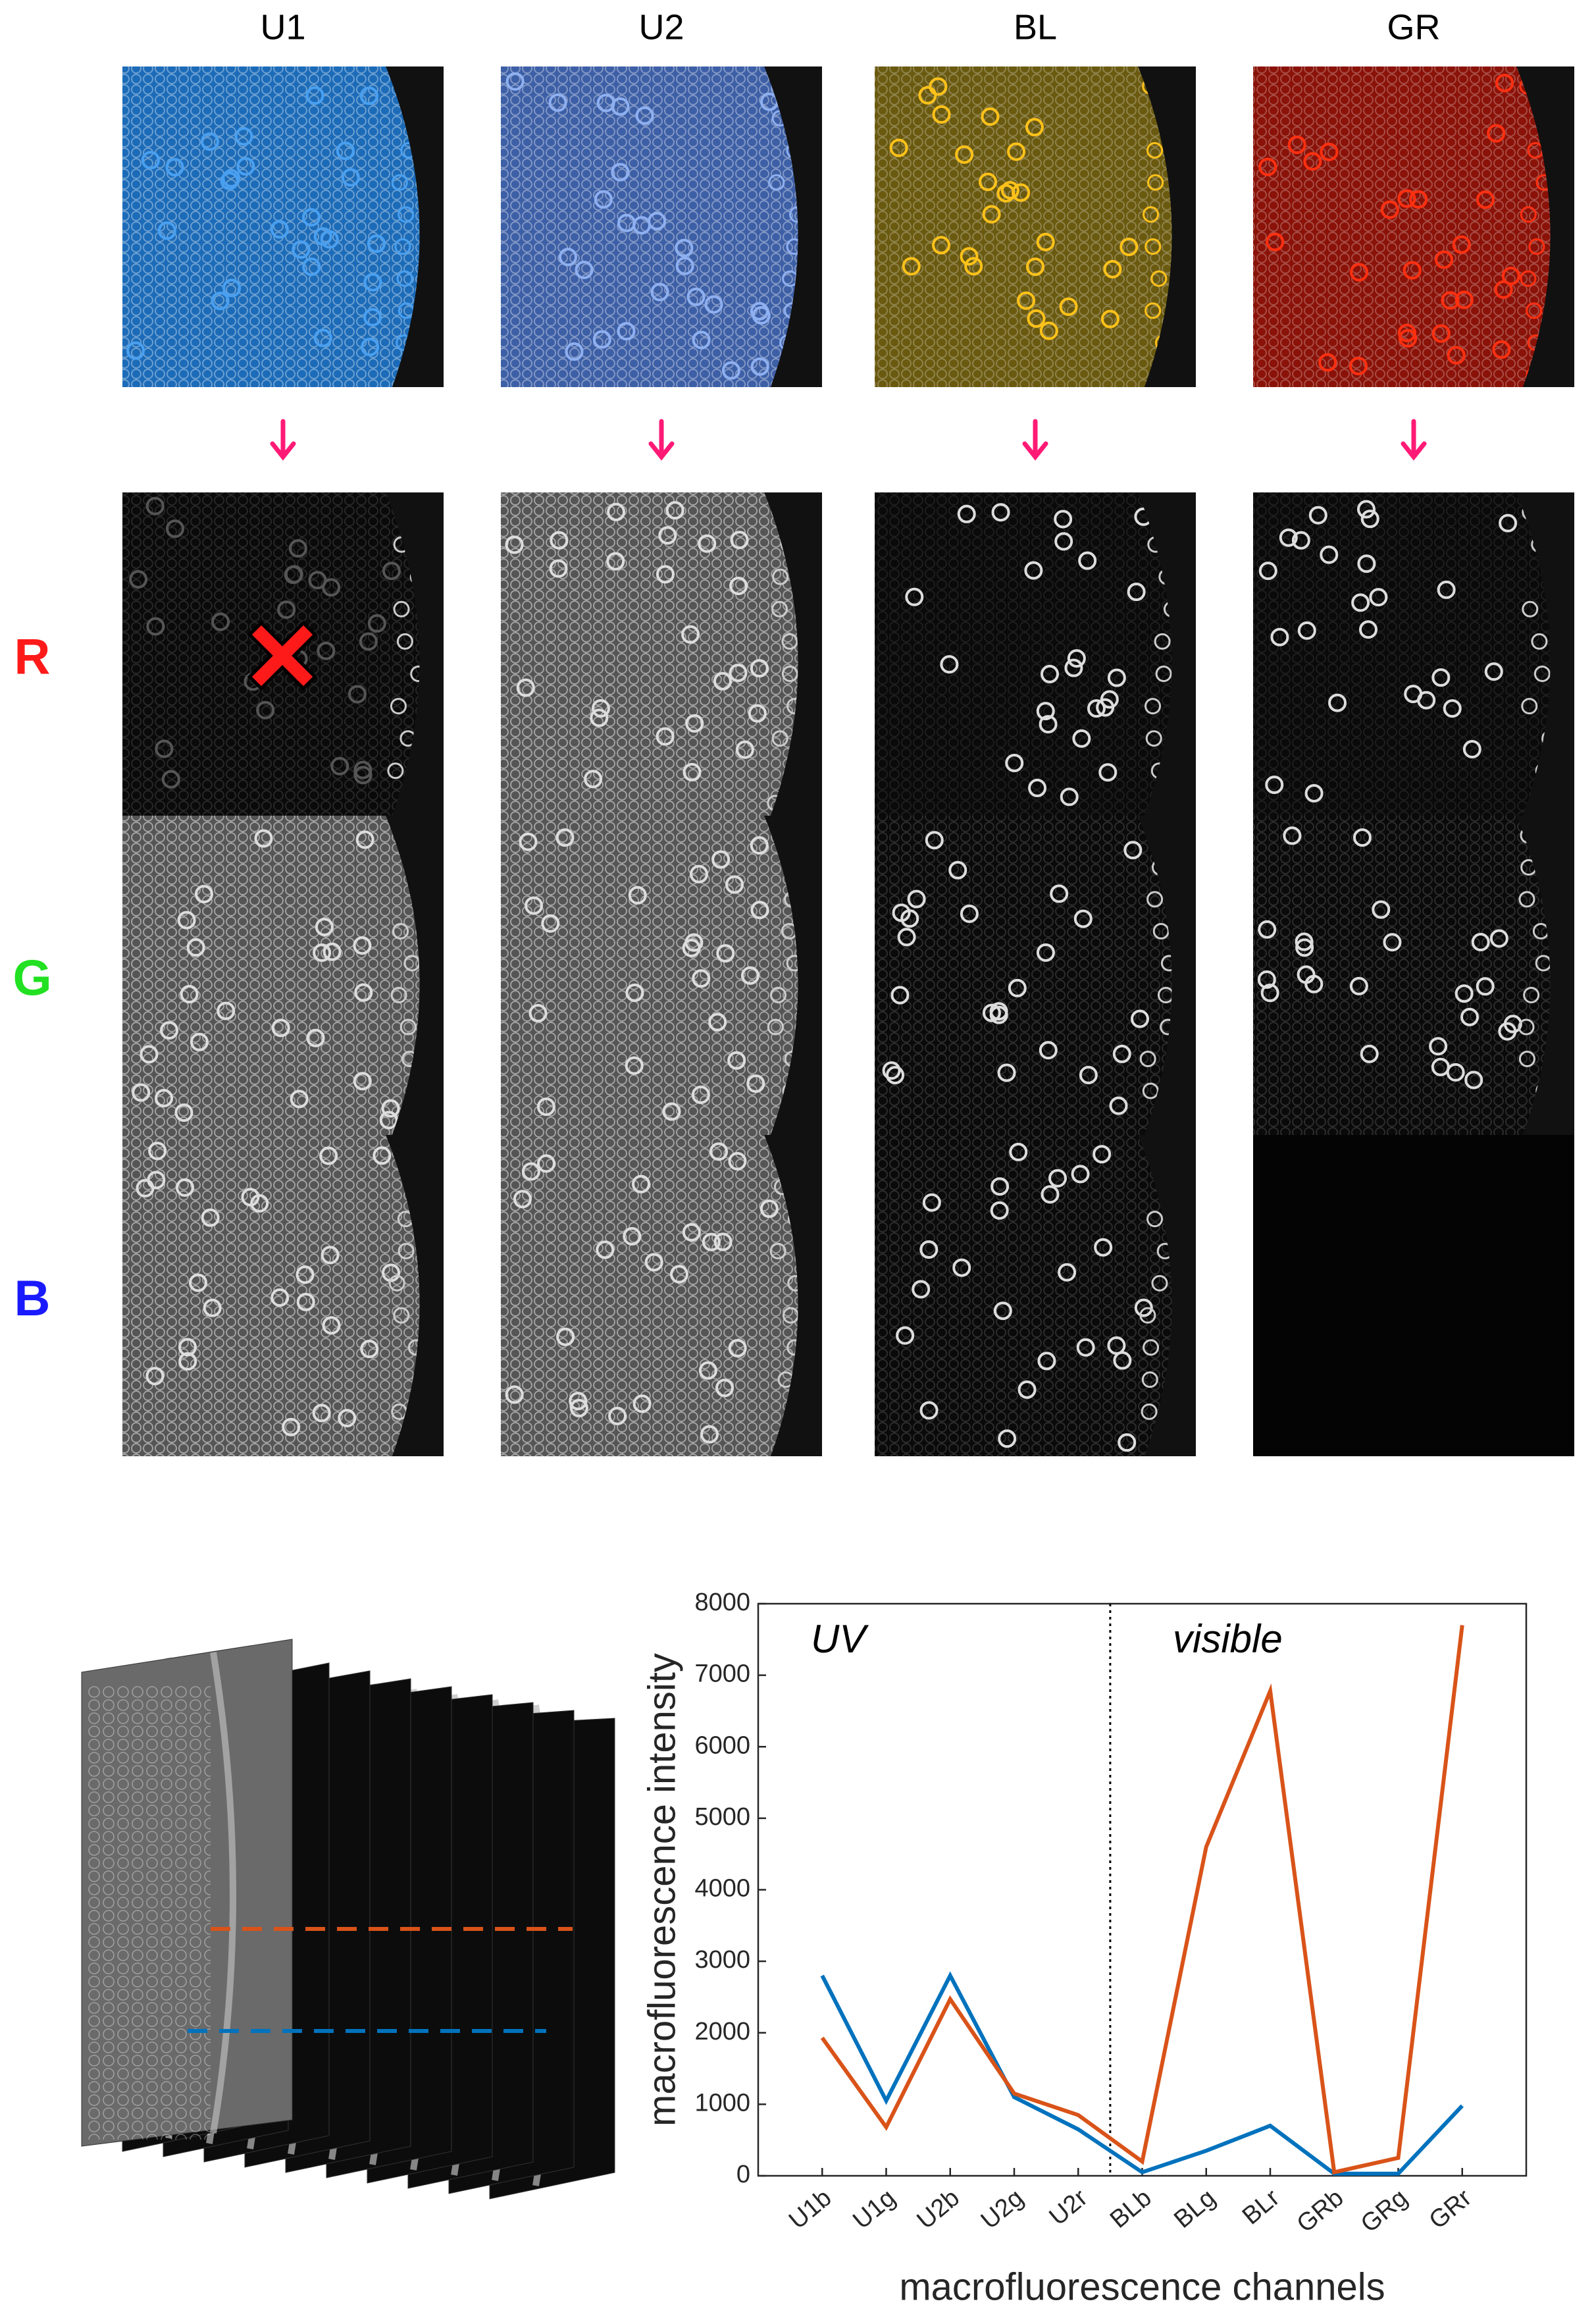 This screenshot has height=2318, width=1596. What do you see at coordinates (148, 1912) in the screenshot?
I see `stack-front-cells` at bounding box center [148, 1912].